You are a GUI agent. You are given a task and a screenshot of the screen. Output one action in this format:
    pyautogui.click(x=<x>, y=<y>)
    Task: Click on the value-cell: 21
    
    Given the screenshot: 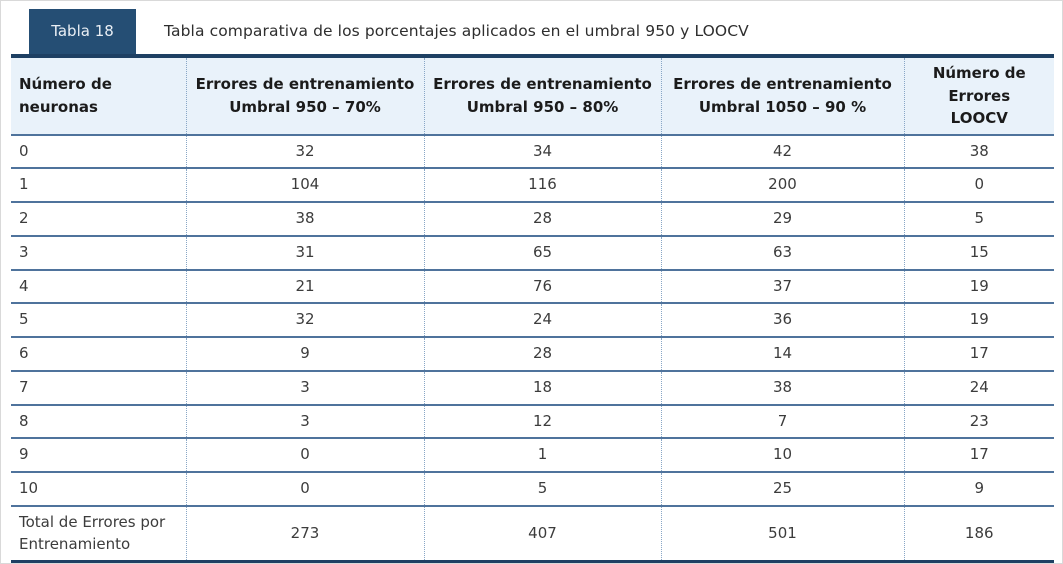 What is the action you would take?
    pyautogui.click(x=304, y=287)
    